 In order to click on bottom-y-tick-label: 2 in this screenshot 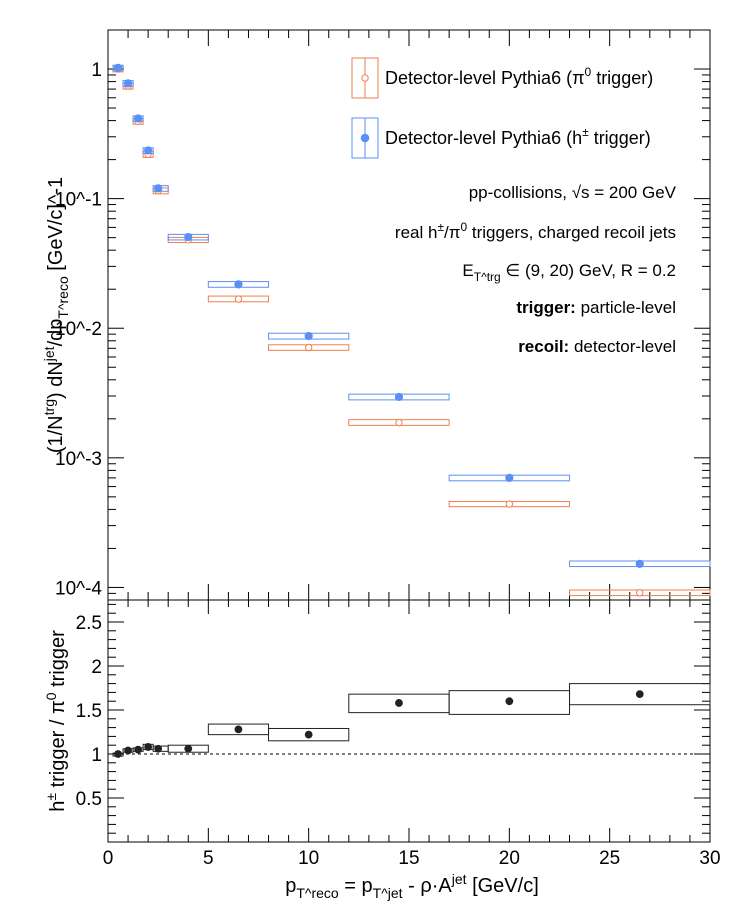, I will do `click(96, 667)`.